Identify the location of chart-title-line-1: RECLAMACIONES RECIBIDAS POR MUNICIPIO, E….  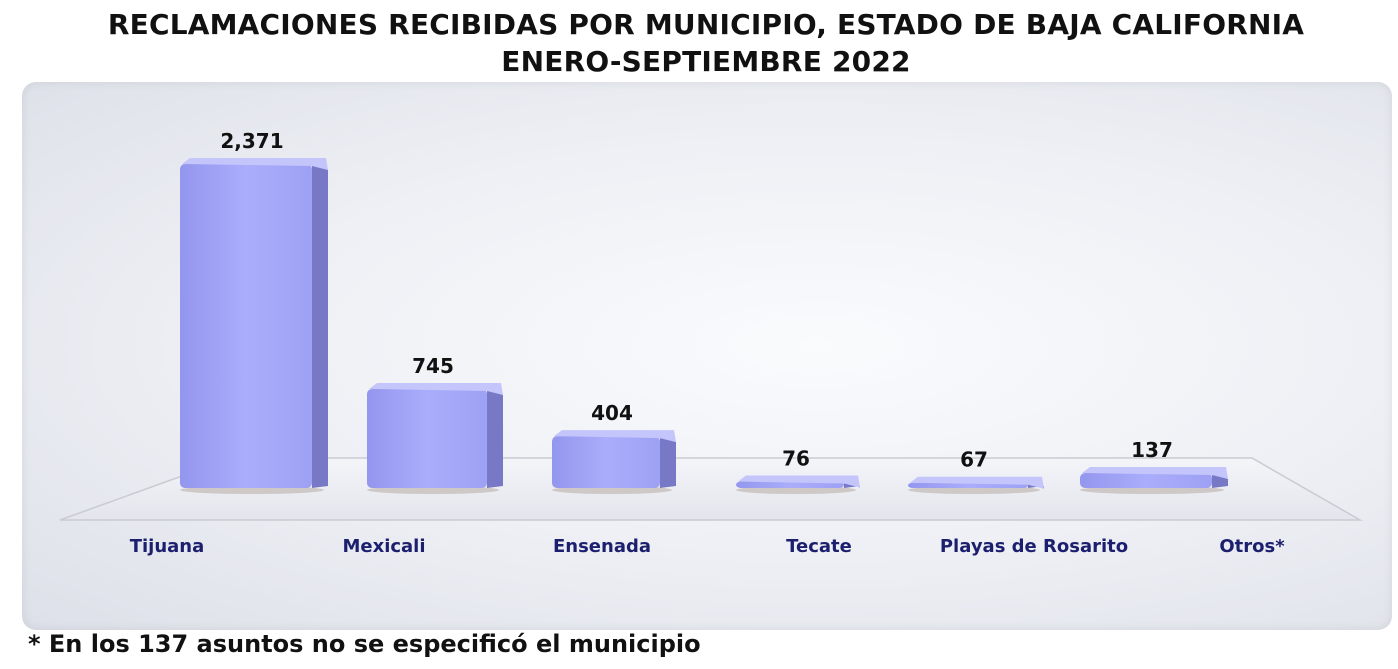
(706, 24).